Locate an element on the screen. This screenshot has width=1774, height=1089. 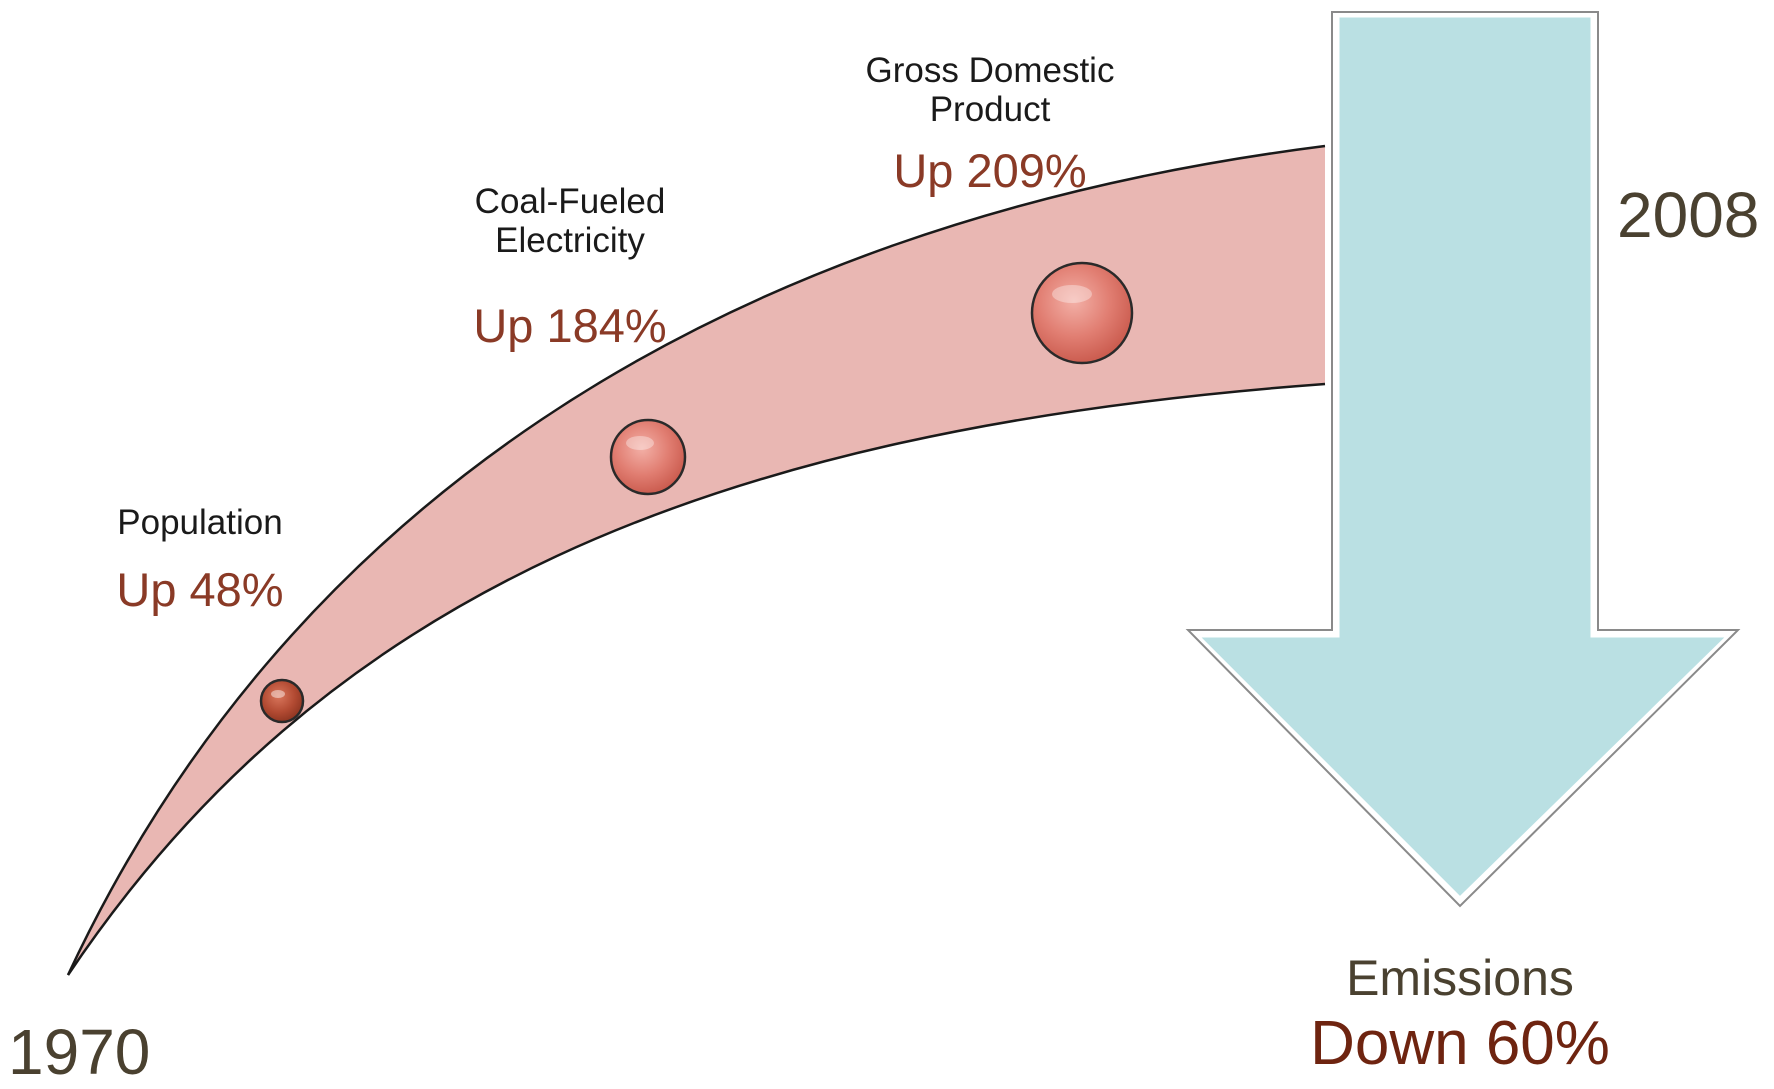
gdp-bubble is located at coordinates (1082, 313).